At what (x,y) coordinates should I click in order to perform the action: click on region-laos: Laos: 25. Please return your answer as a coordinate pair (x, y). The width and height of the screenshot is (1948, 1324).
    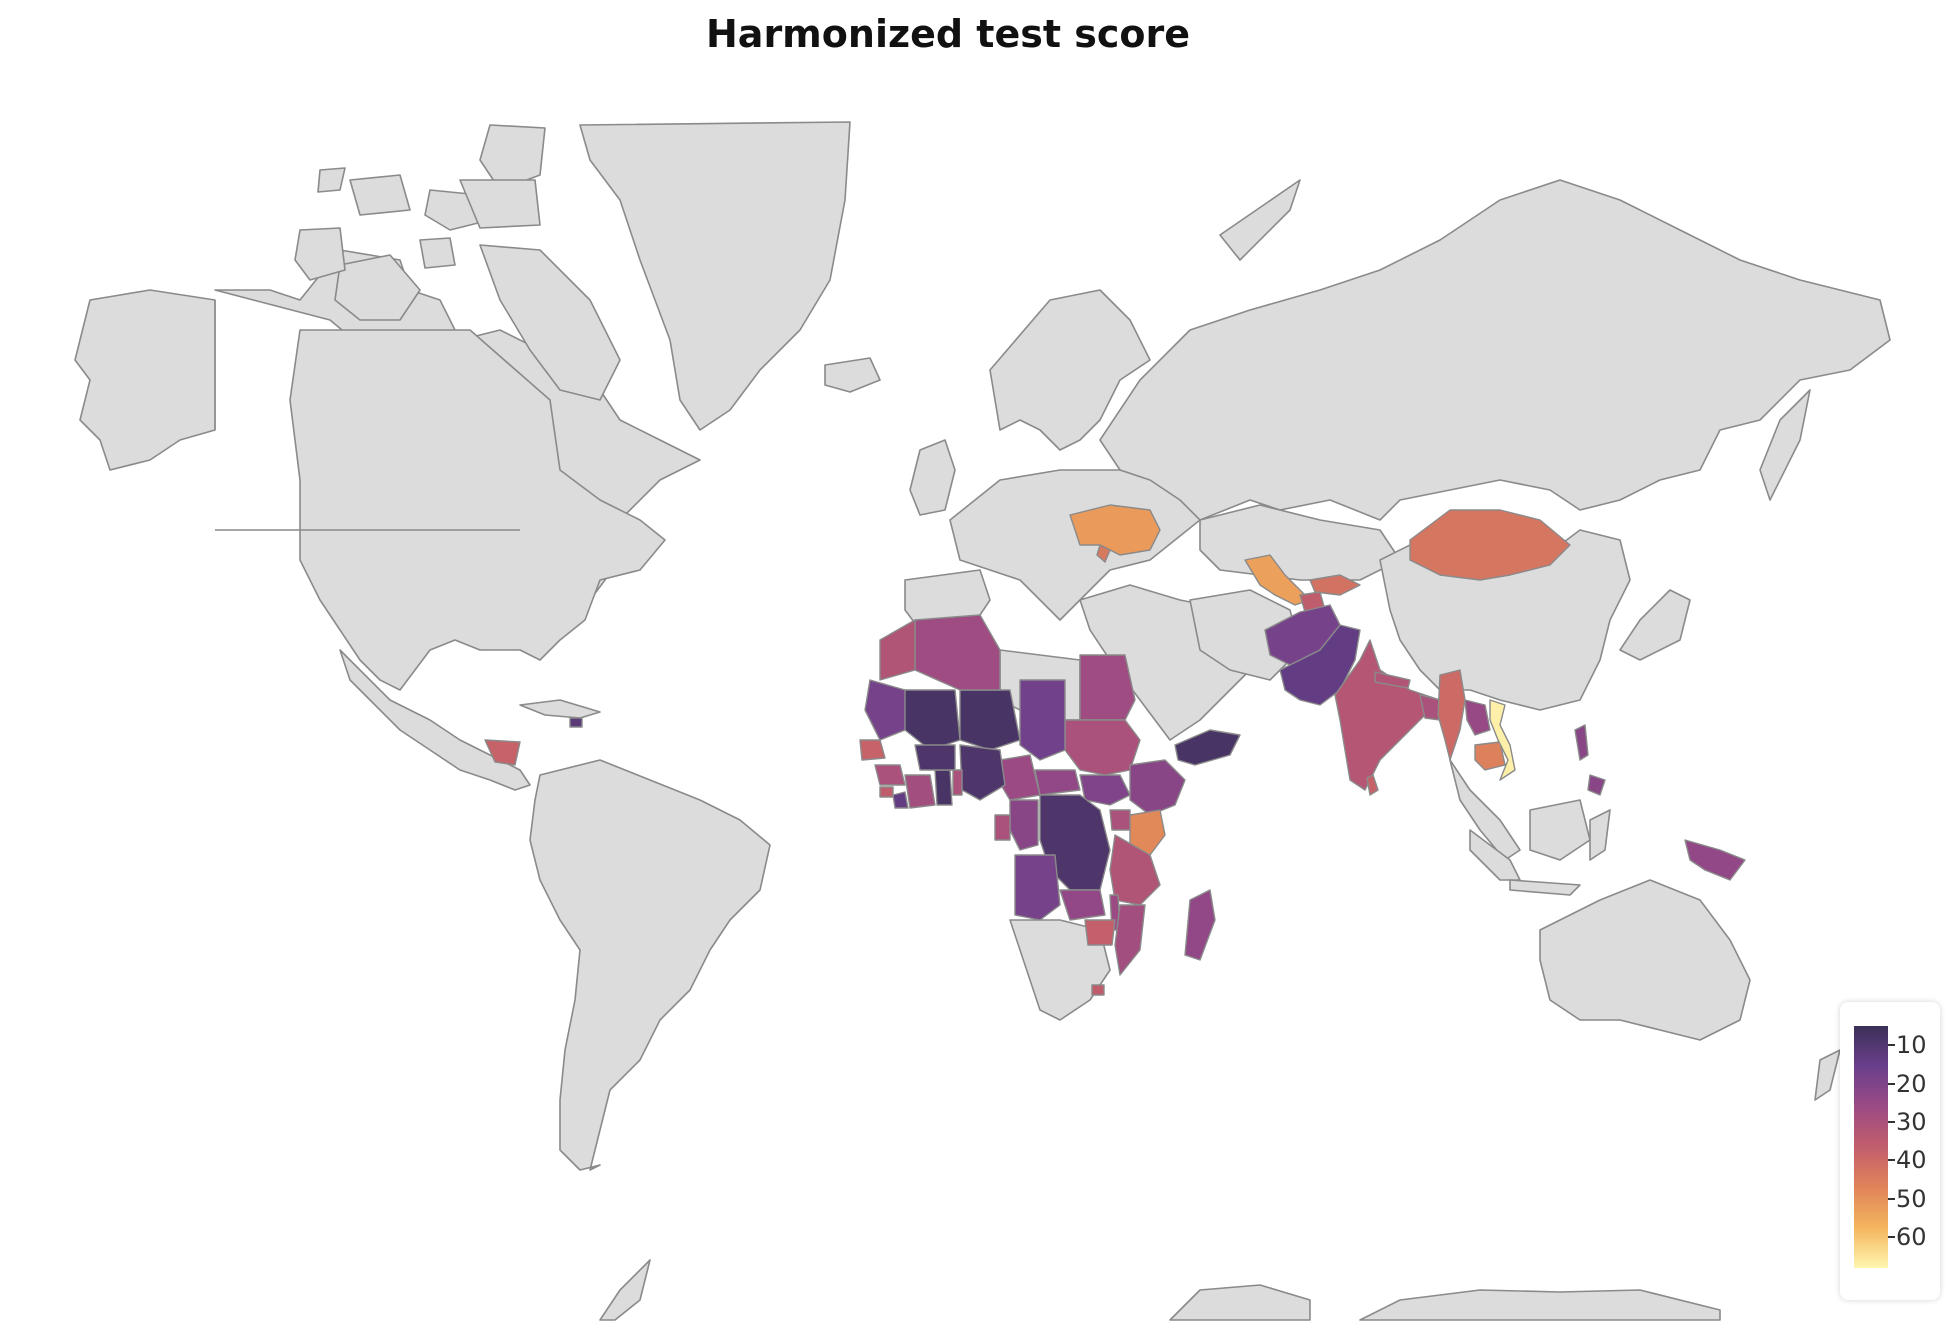
    Looking at the image, I should click on (1477, 717).